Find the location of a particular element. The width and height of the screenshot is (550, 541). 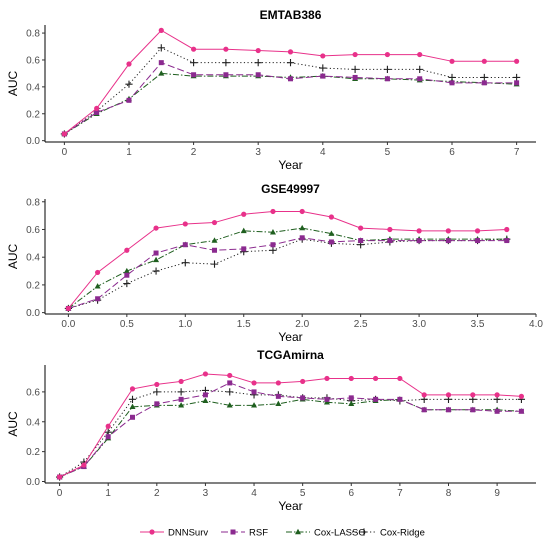

x-tick-label: 4 is located at coordinates (254, 493).